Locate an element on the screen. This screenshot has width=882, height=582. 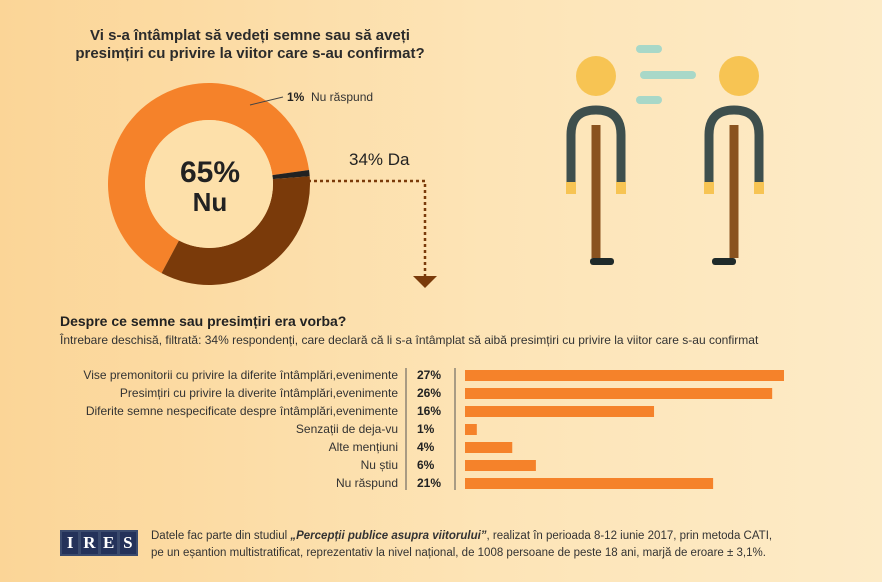
bar-value-label: 6% is located at coordinates (426, 465).